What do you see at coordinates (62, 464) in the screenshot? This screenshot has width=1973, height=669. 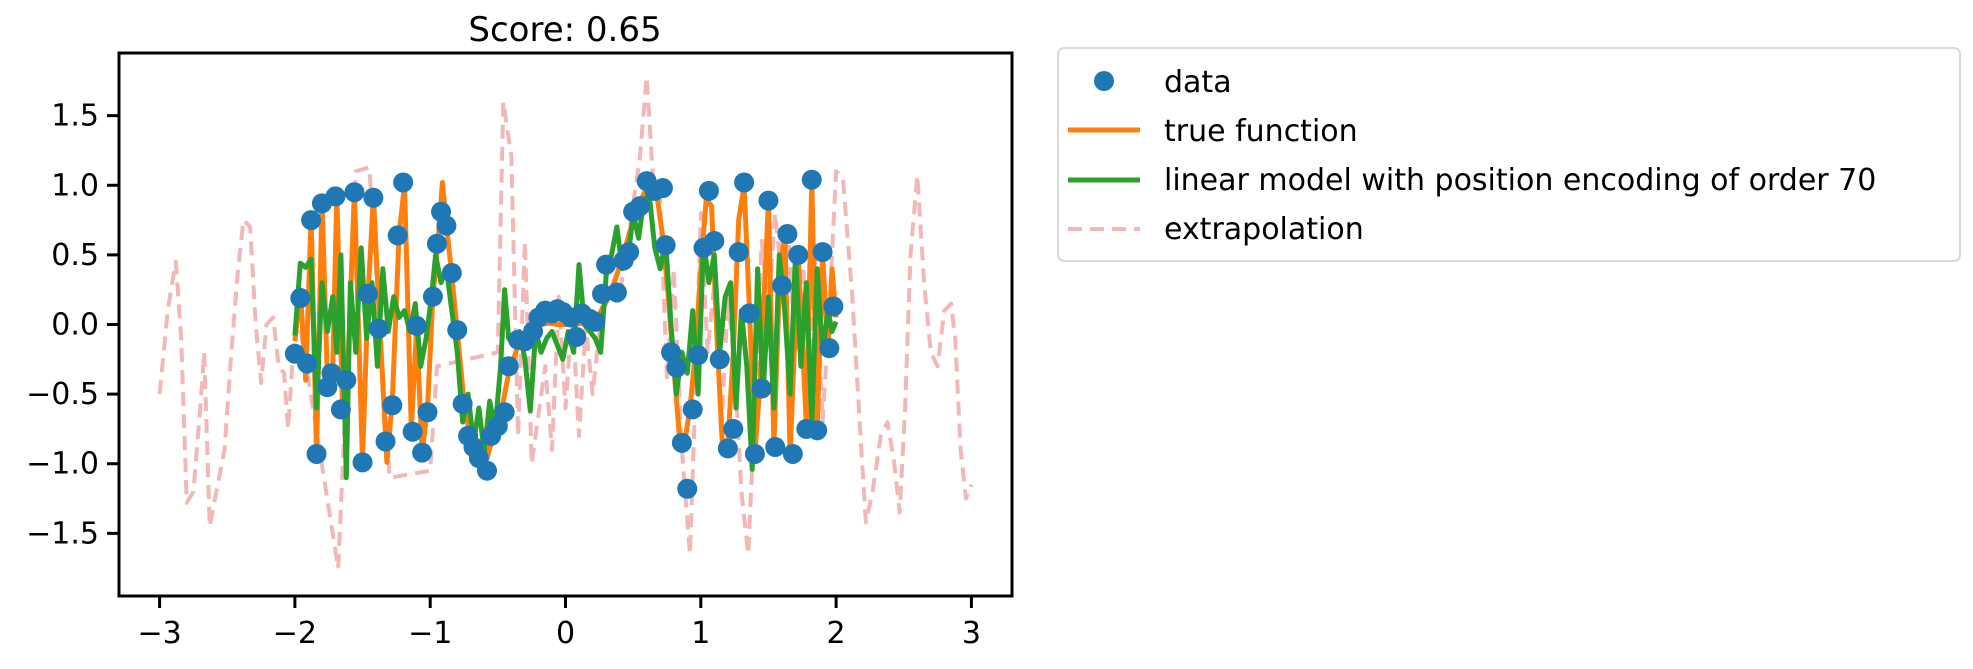 I see `y-tick-label: −1.0` at bounding box center [62, 464].